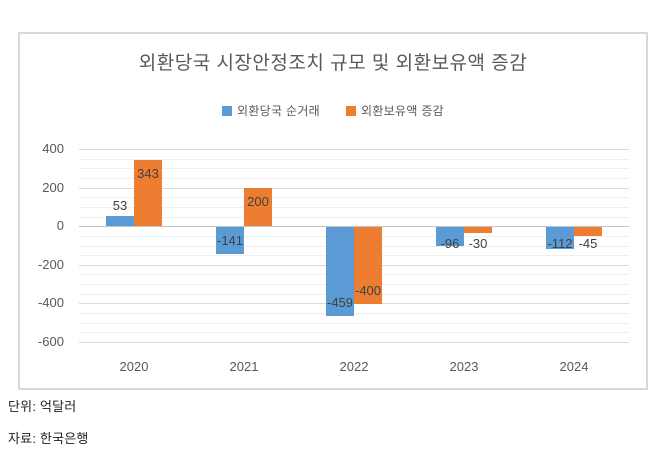  What do you see at coordinates (53, 148) in the screenshot?
I see `y-axis-tick-label: 400` at bounding box center [53, 148].